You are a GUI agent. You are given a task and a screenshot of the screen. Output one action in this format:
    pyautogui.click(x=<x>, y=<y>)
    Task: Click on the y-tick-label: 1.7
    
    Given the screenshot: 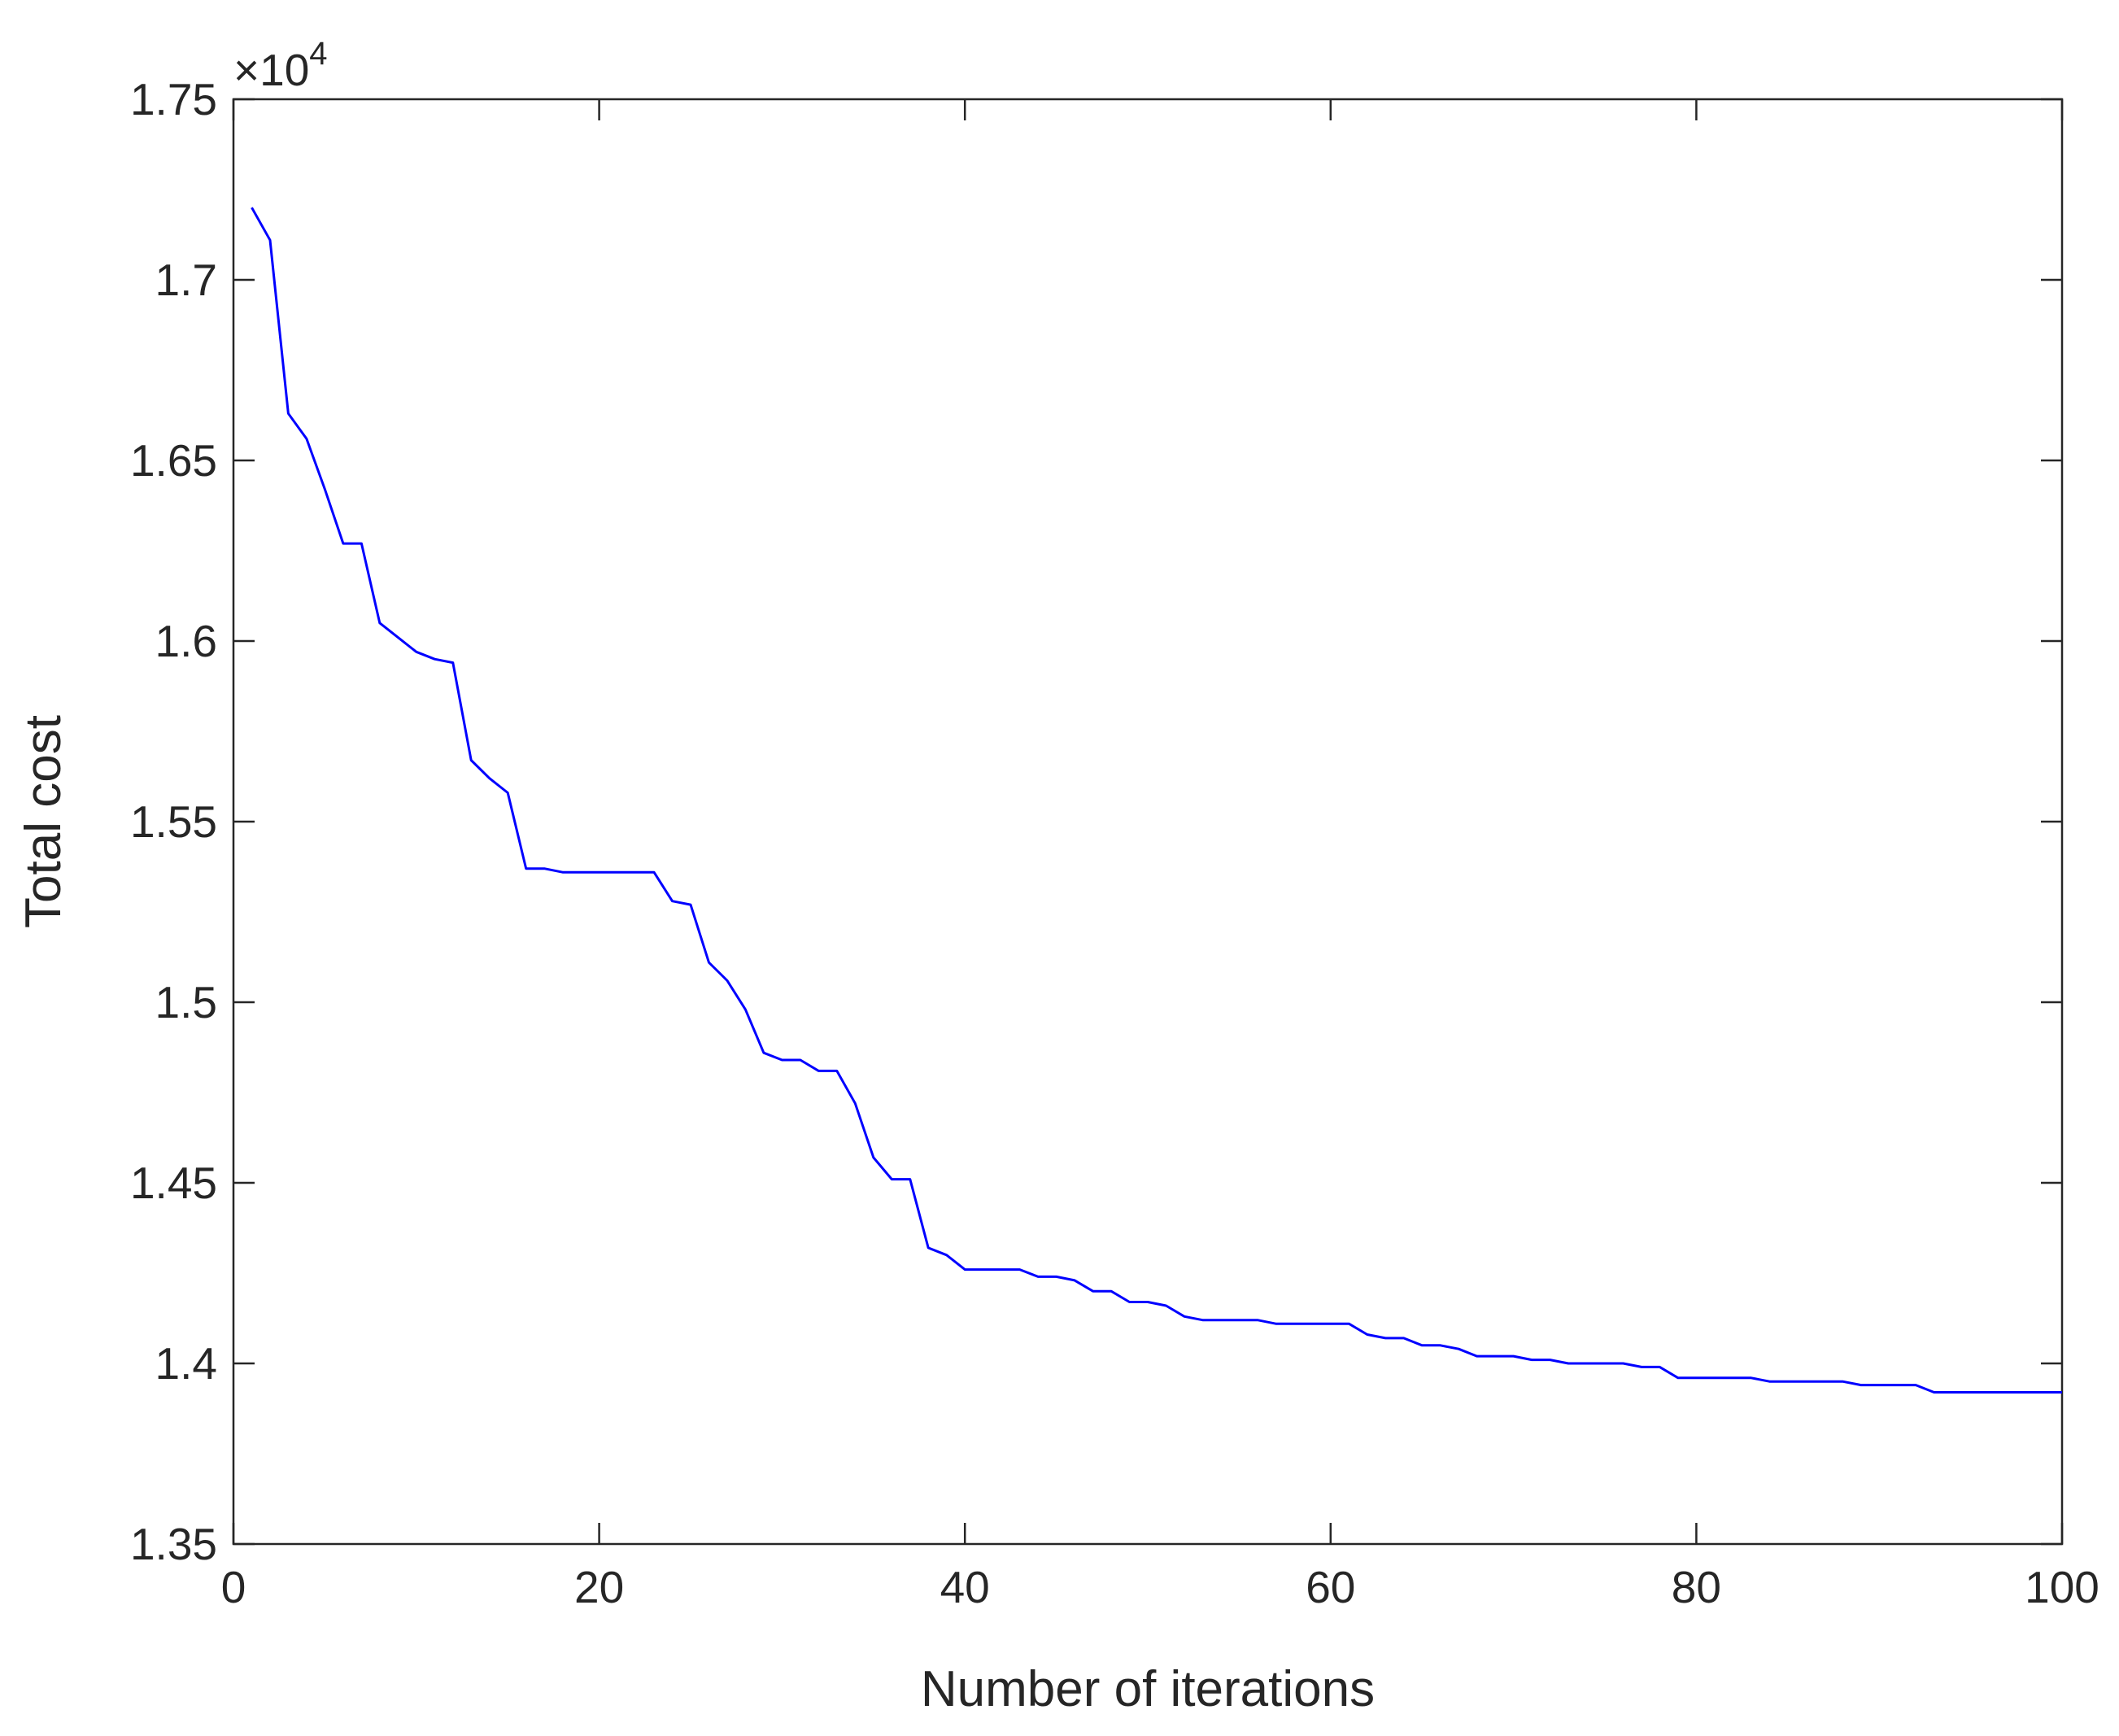 What is the action you would take?
    pyautogui.click(x=186, y=280)
    